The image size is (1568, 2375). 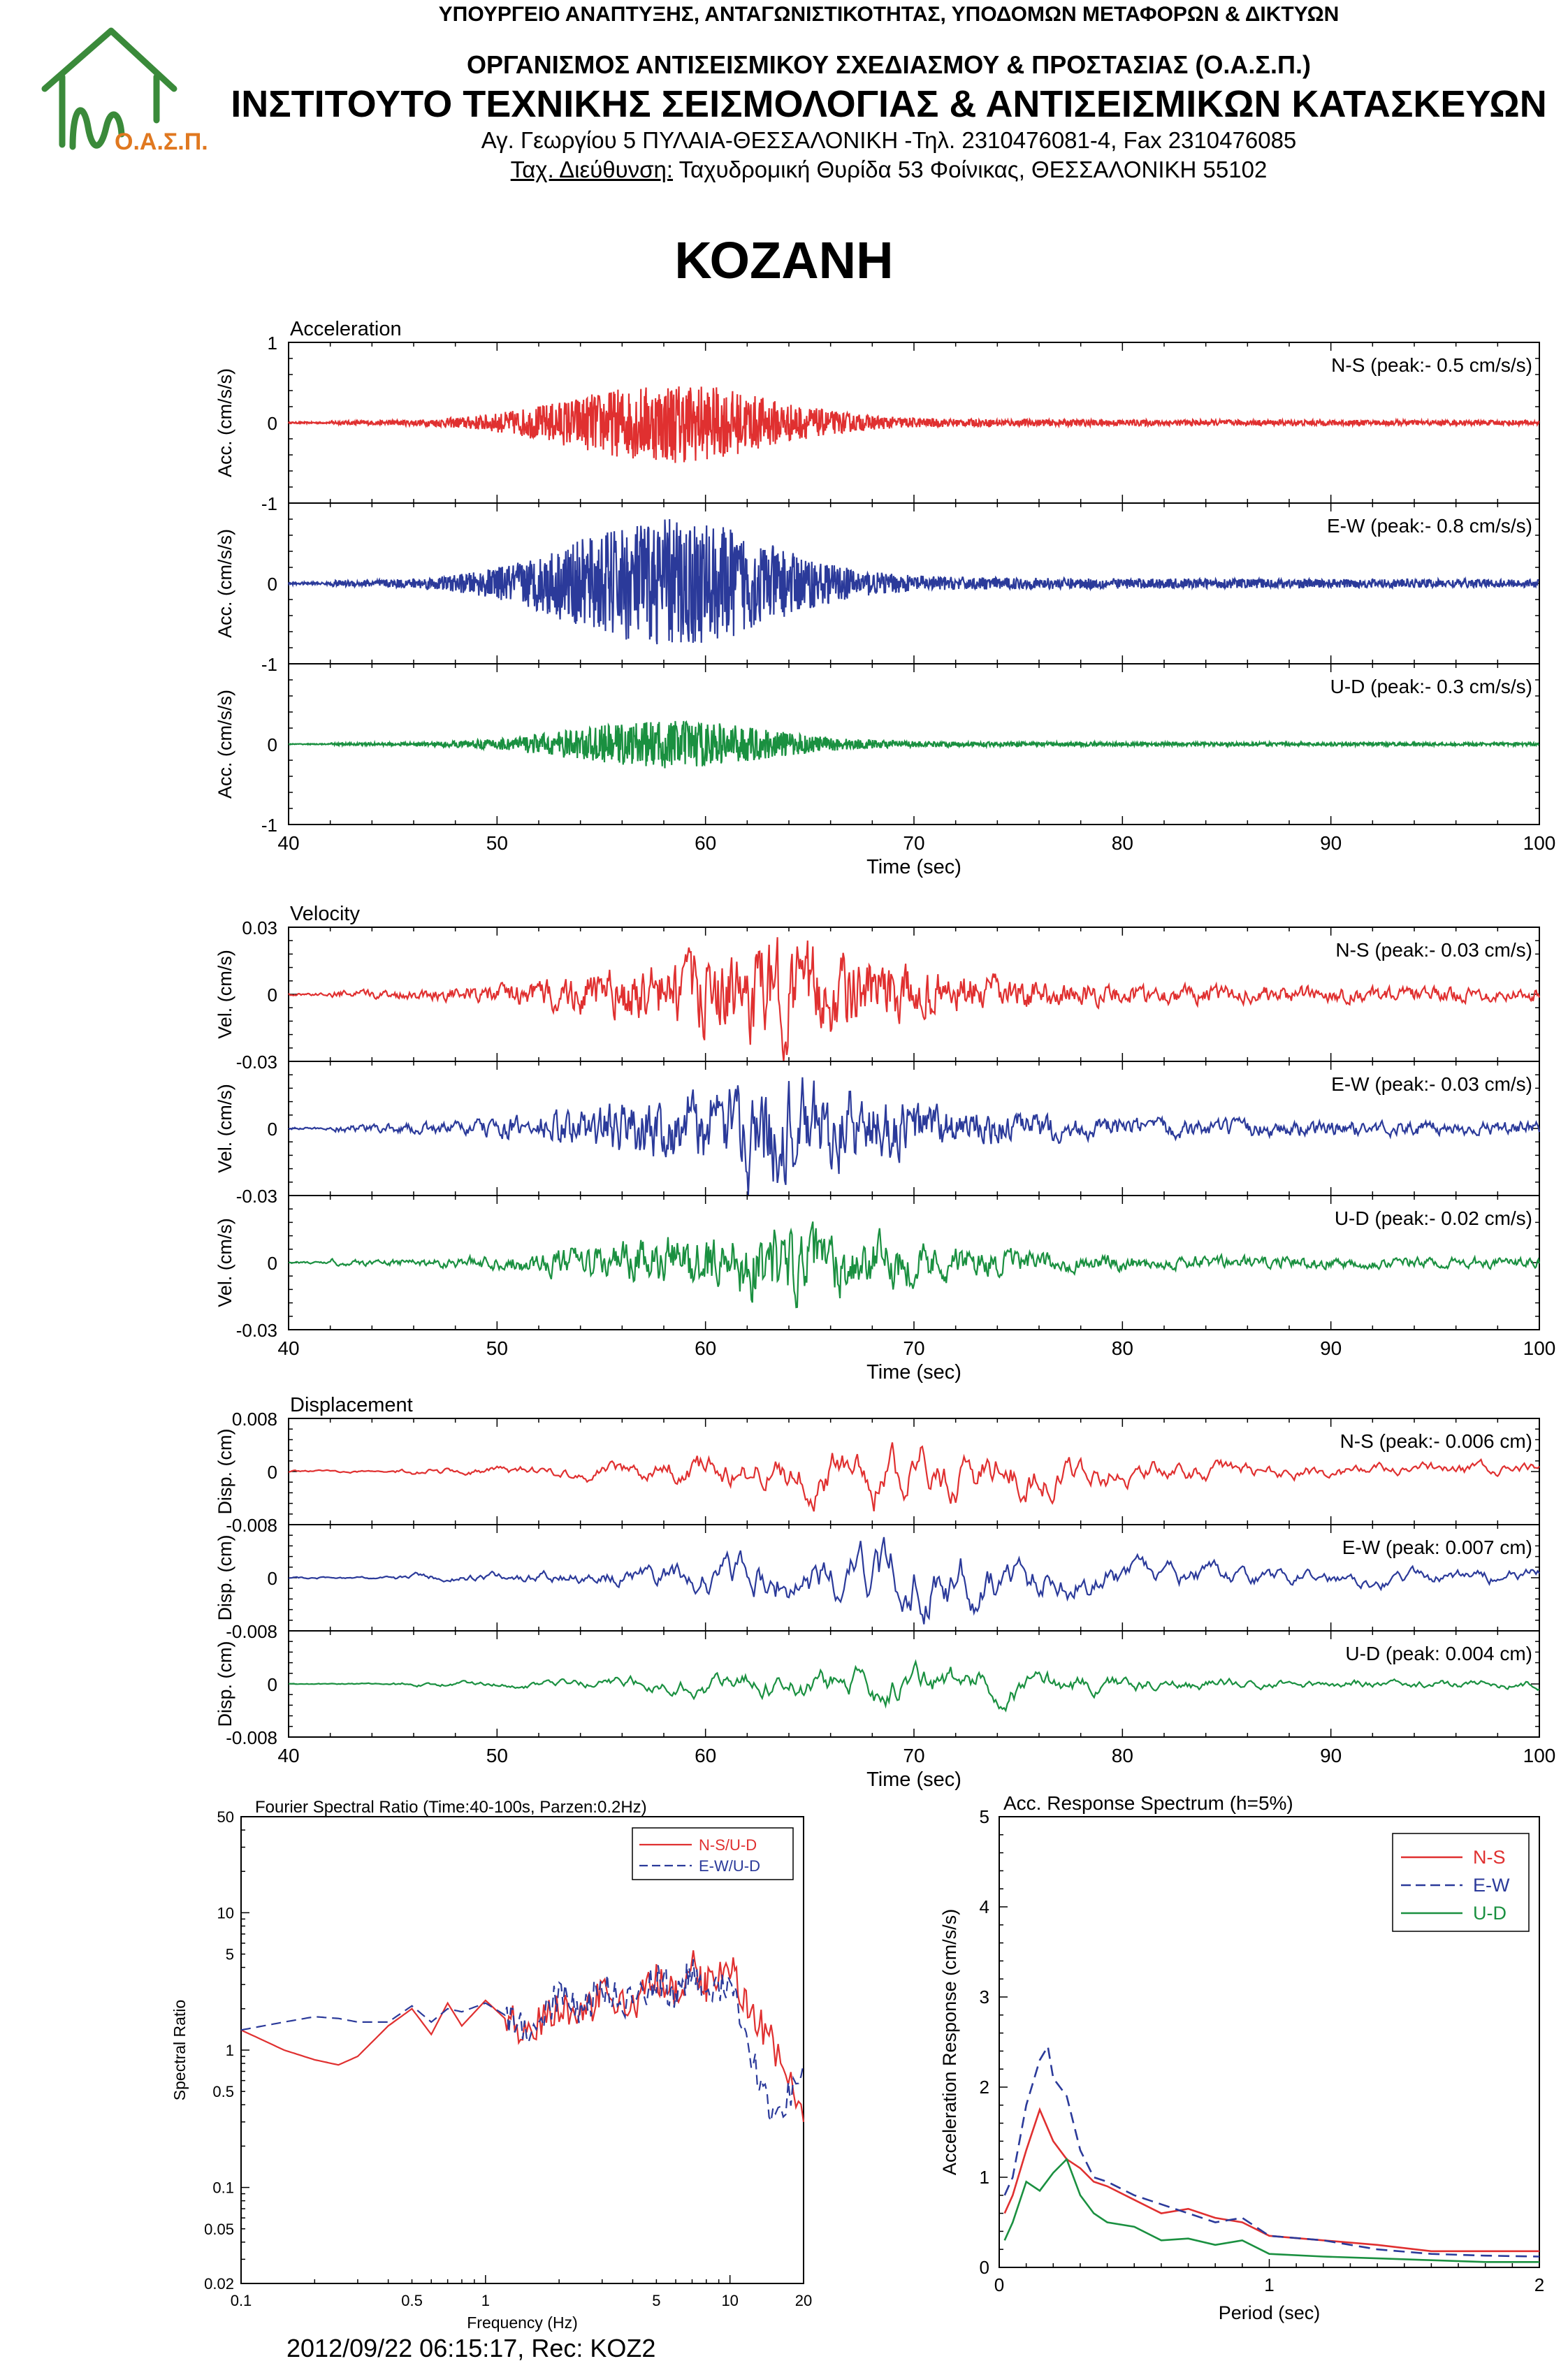 What do you see at coordinates (219, 2284) in the screenshot?
I see `y-tick-label: 0.02` at bounding box center [219, 2284].